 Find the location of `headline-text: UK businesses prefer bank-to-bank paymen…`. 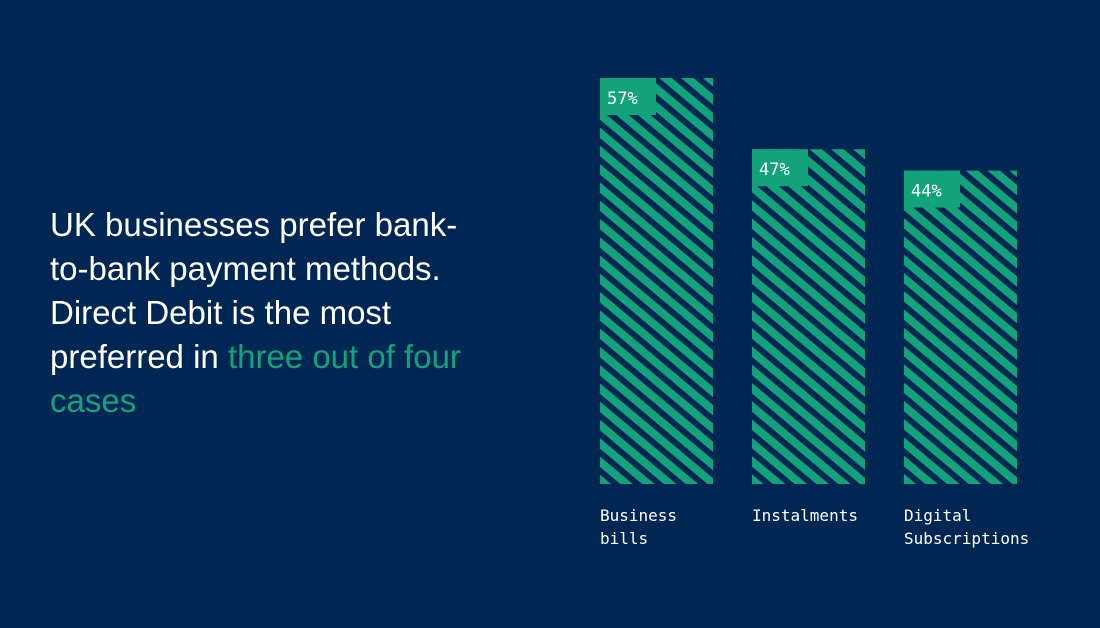

headline-text: UK businesses prefer bank-to-bank paymen… is located at coordinates (254, 290).